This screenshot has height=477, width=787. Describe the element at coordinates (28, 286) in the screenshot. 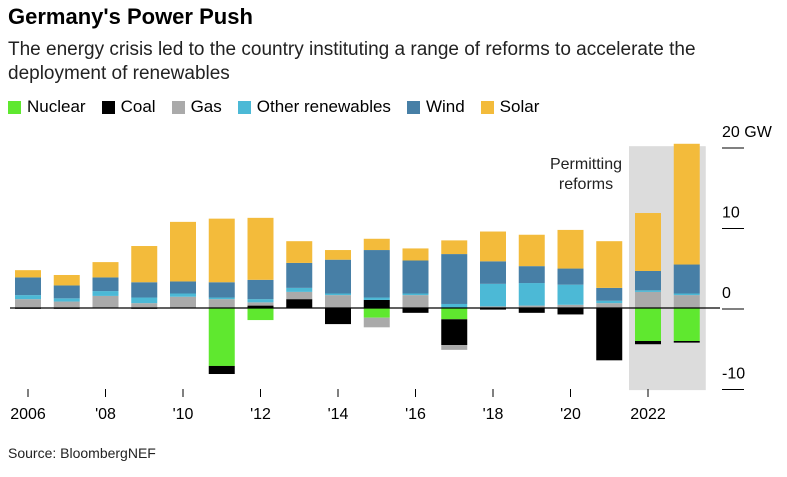

I see `bar-segment-wind-2006` at that location.